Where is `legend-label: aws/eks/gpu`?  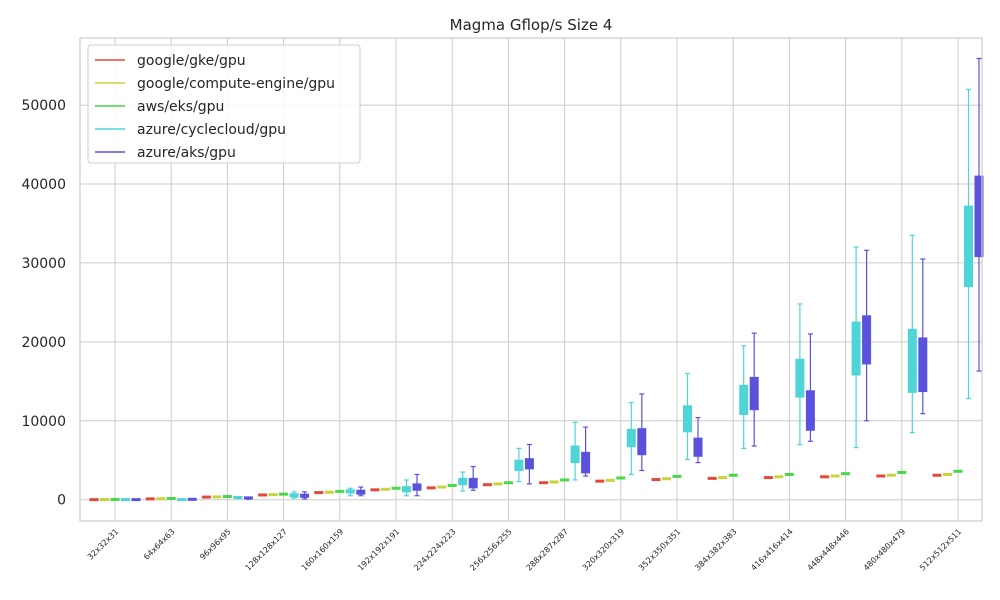 legend-label: aws/eks/gpu is located at coordinates (180, 107).